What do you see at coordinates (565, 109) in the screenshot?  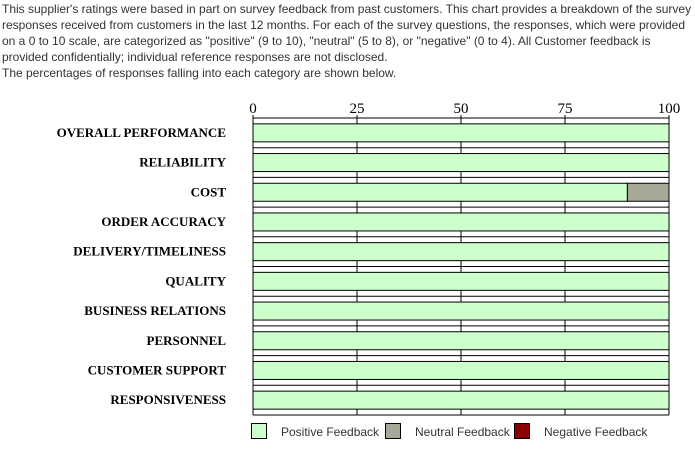 I see `tick-label-75: 75` at bounding box center [565, 109].